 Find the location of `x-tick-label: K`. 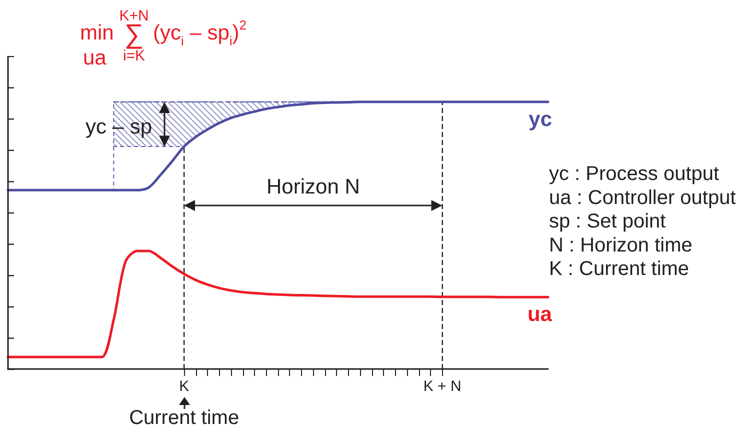

x-tick-label: K is located at coordinates (184, 386).